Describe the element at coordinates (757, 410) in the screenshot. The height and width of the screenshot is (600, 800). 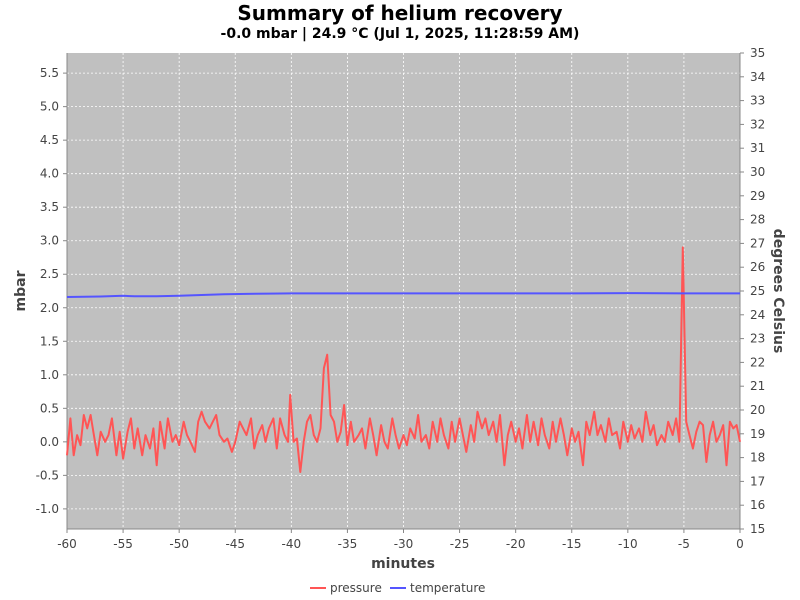
I see `y2-tick-label: 20` at that location.